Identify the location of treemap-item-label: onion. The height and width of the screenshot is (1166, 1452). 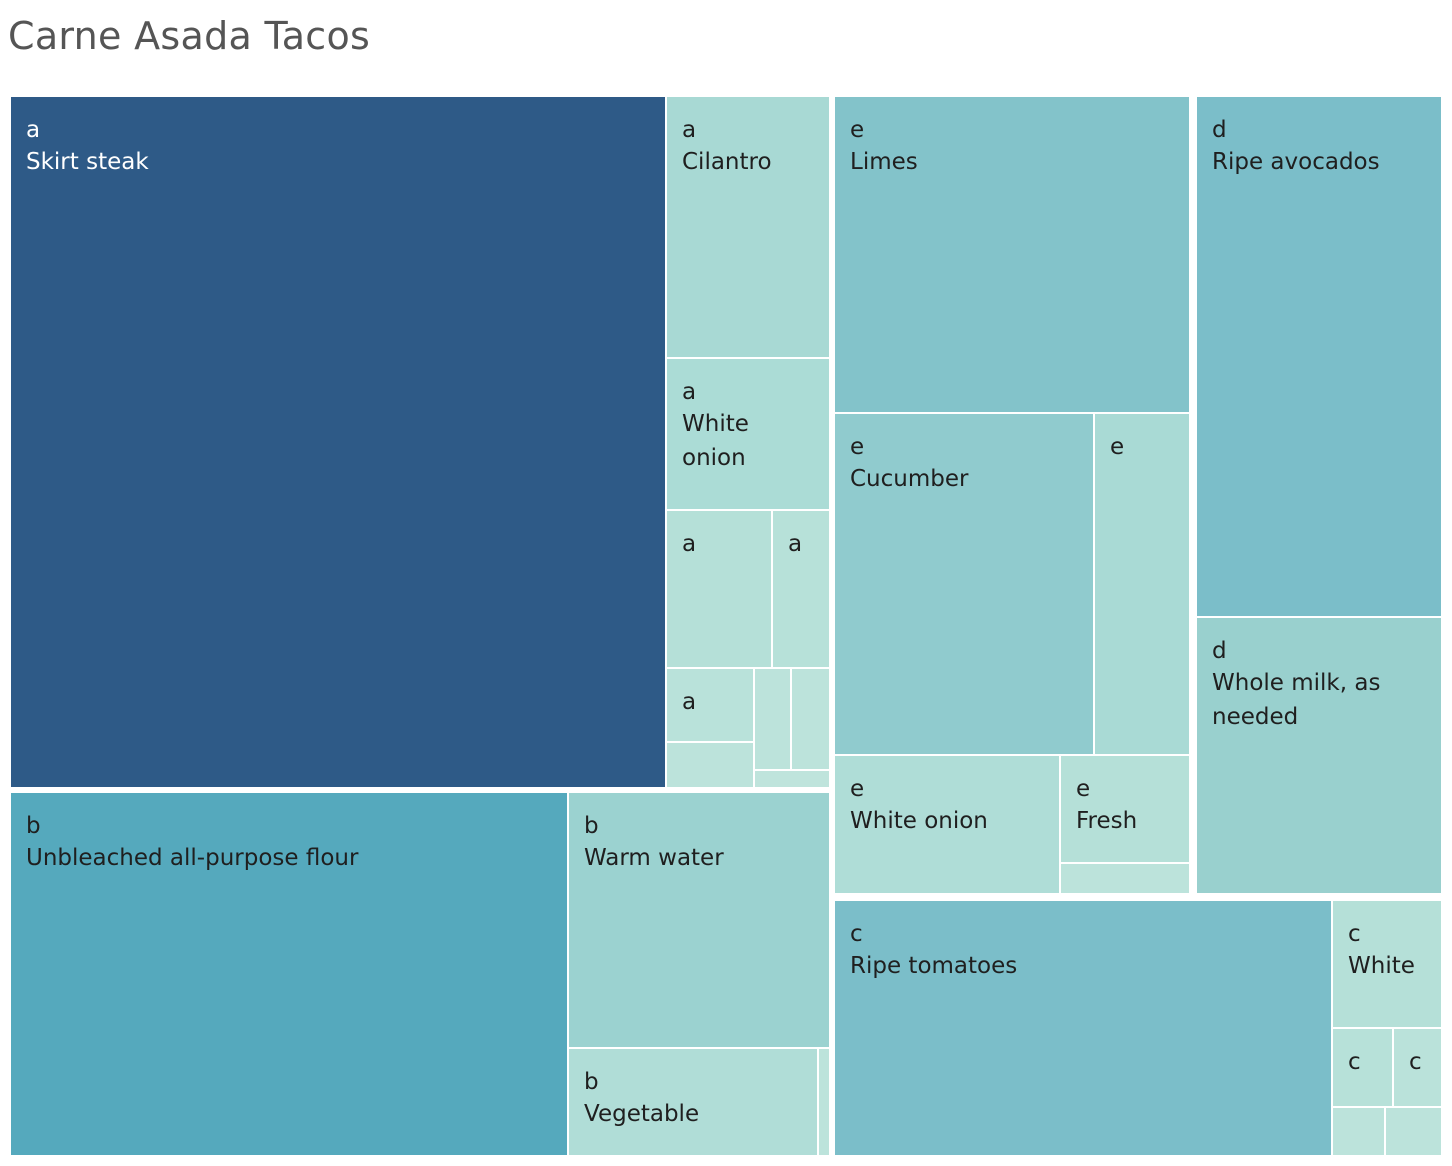
(714, 458).